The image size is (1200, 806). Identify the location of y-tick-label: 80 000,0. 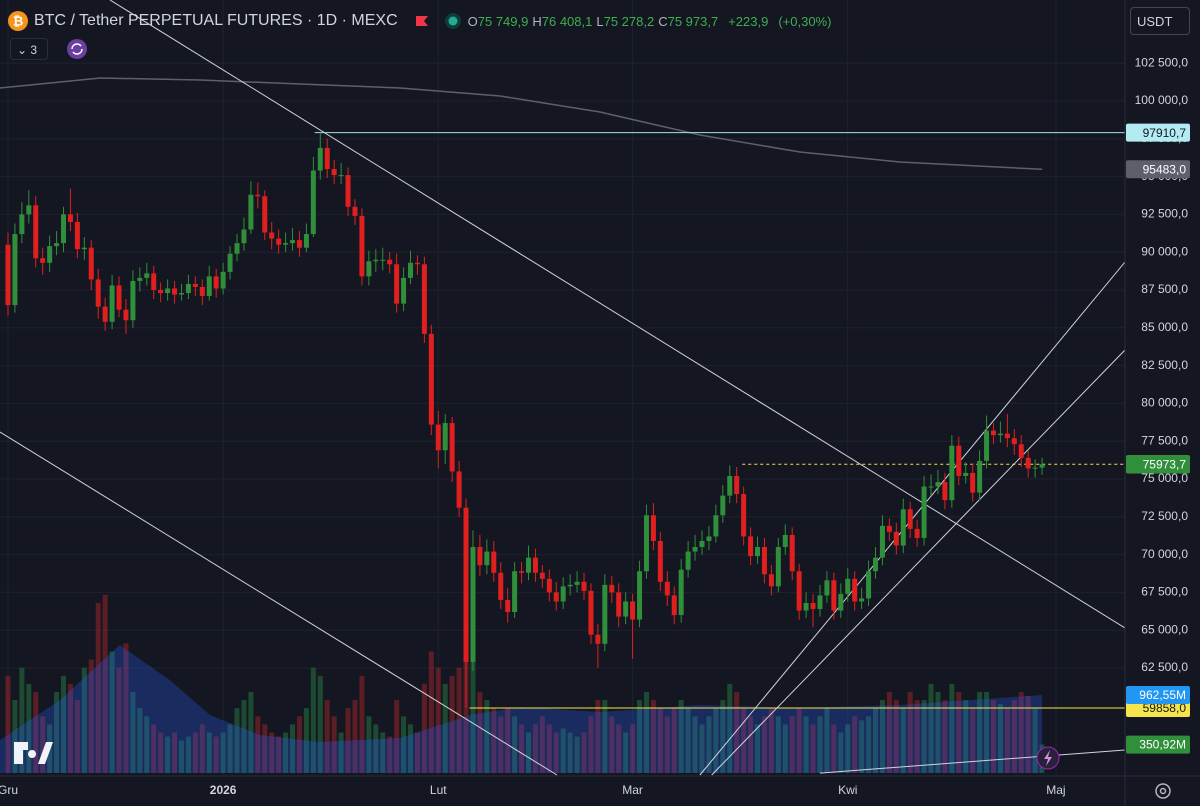
(1164, 403).